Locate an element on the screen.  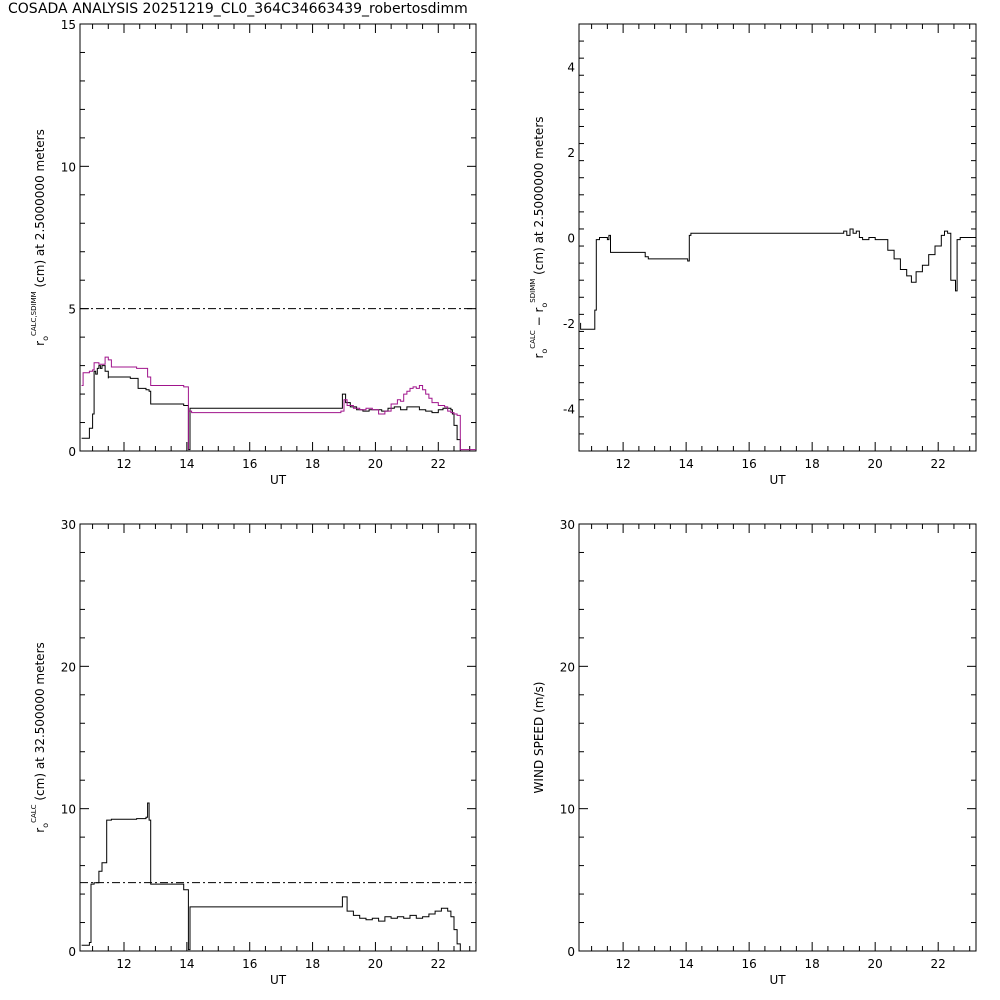
y-tick-label: -2 is located at coordinates (569, 324).